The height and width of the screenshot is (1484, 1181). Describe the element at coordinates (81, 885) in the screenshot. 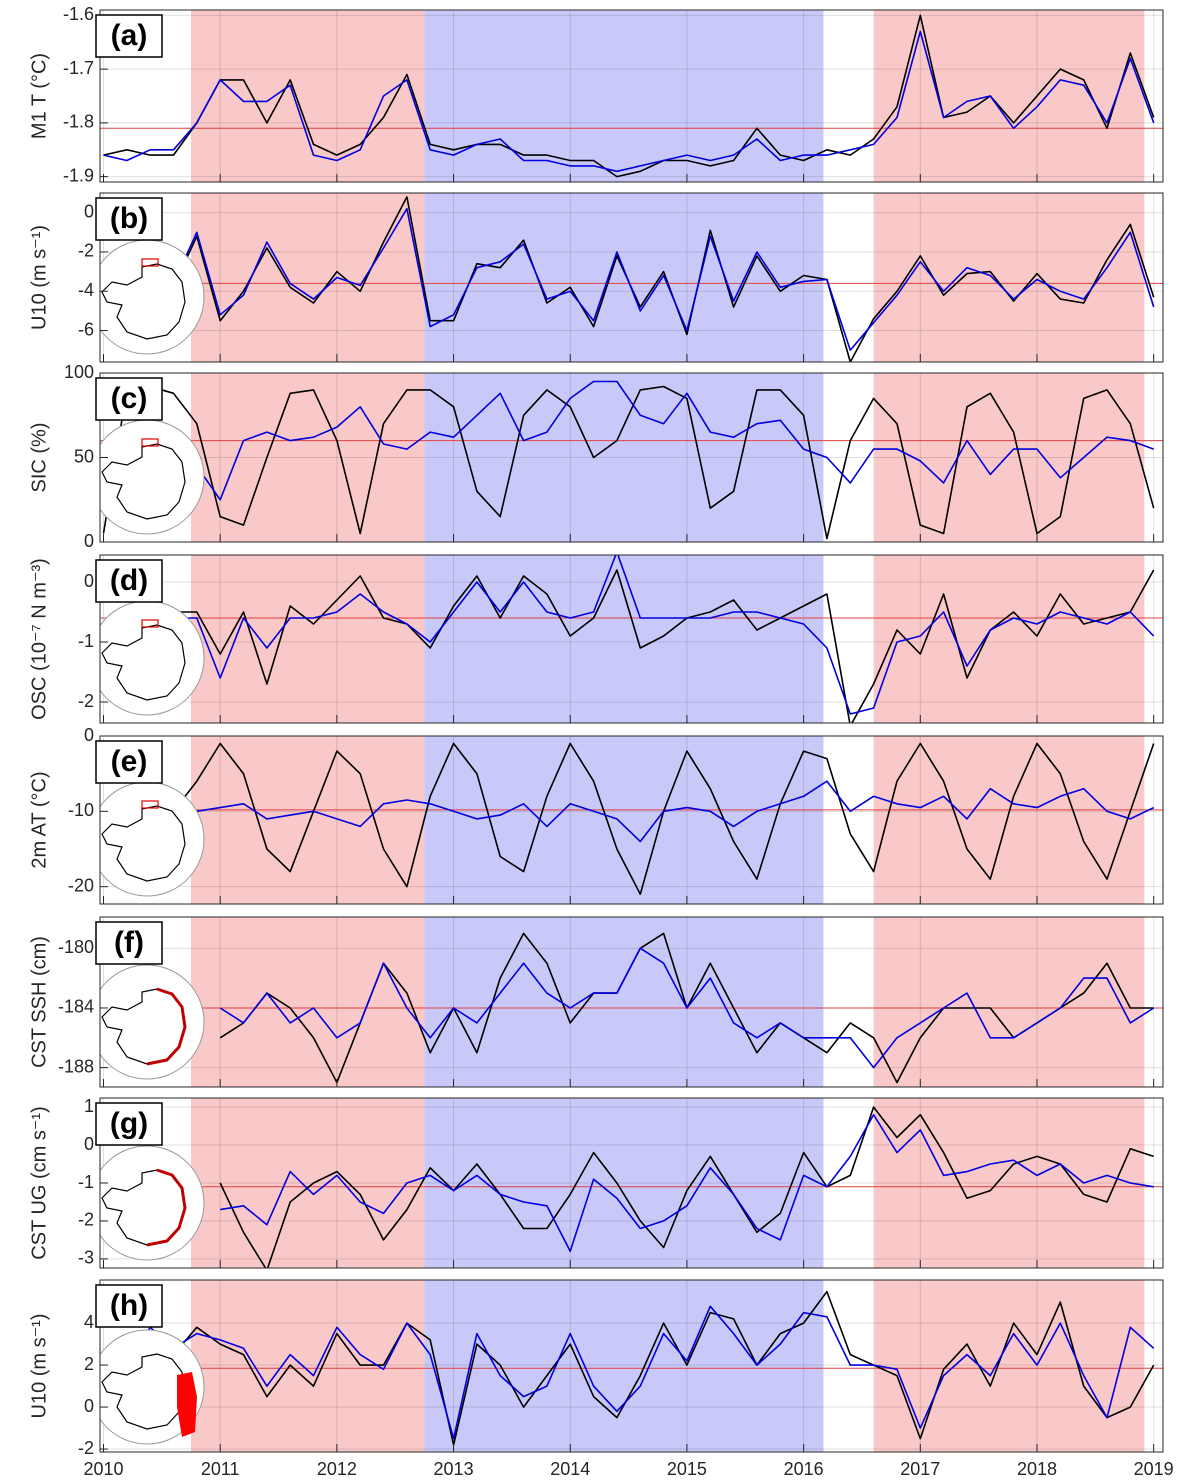

I see `y-tick-label: -20` at that location.